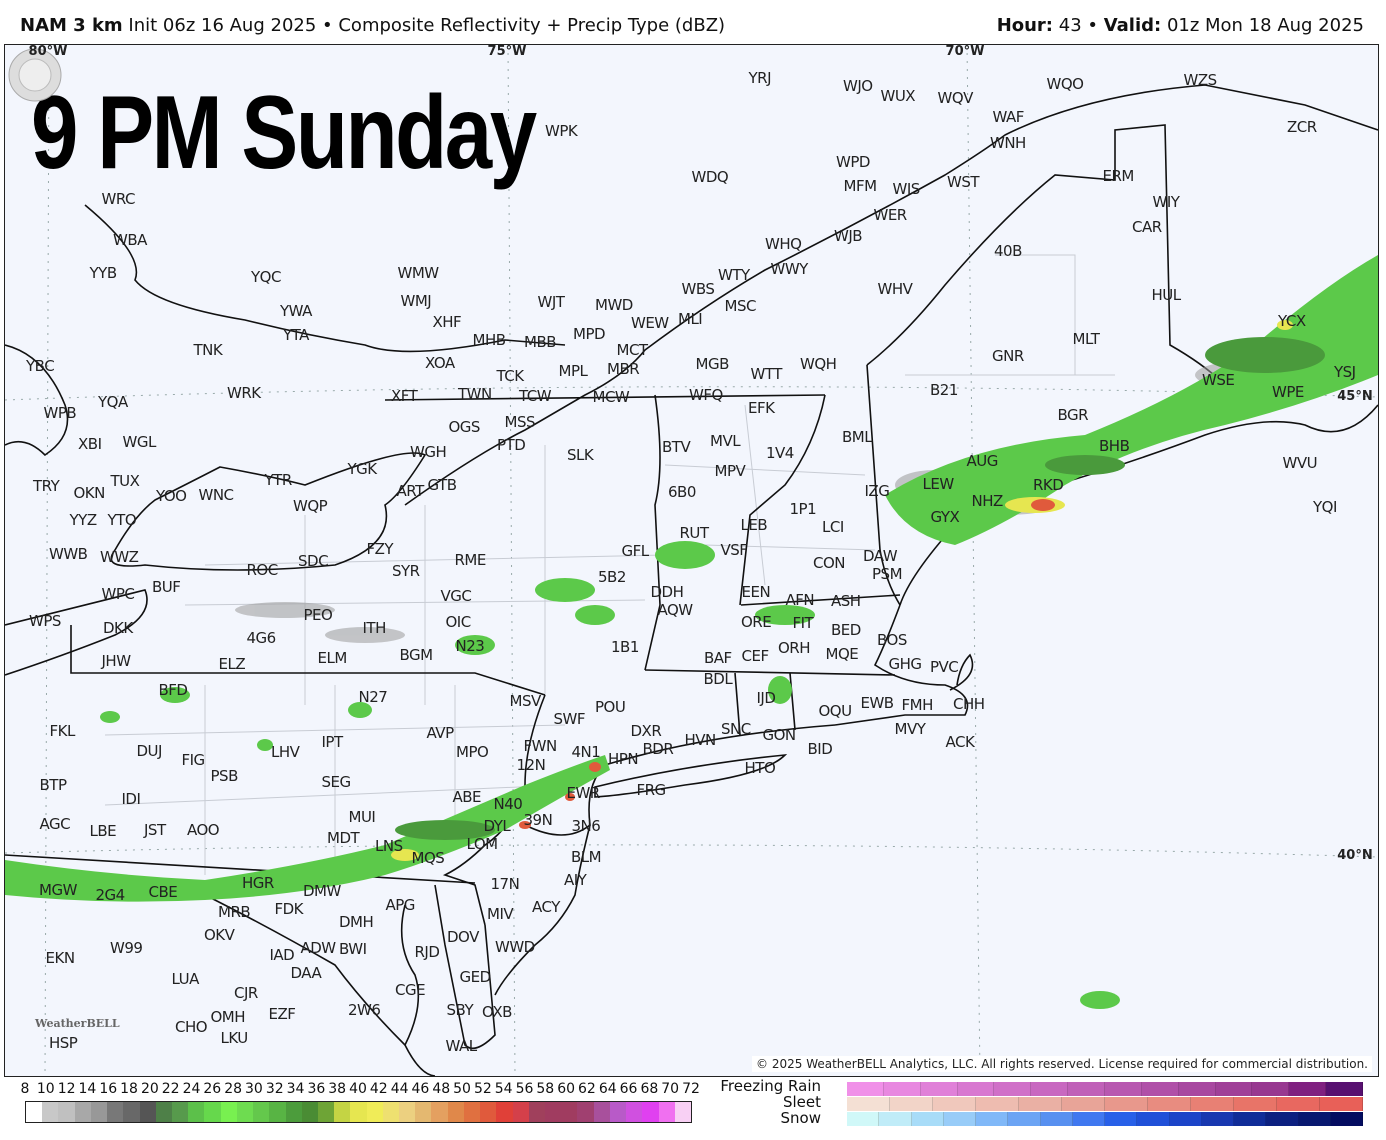 Image resolution: width=1386 pixels, height=1140 pixels. What do you see at coordinates (546, 907) in the screenshot?
I see `station-label: ACY` at bounding box center [546, 907].